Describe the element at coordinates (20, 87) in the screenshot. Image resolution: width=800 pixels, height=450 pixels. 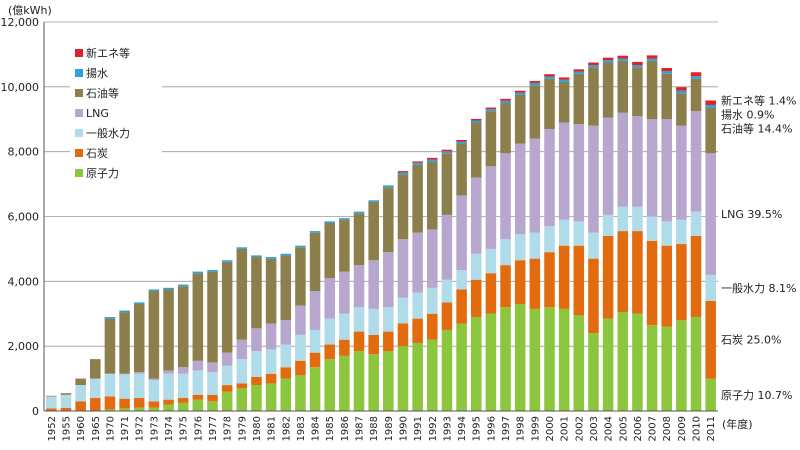
I see `y-tick-label: 10,000` at that location.